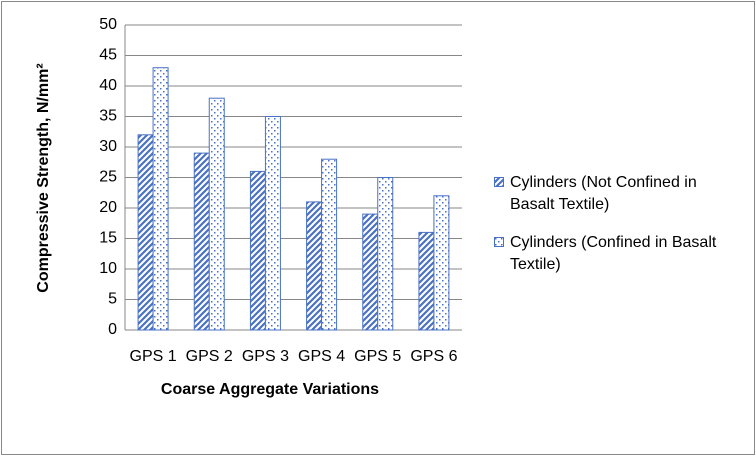 This screenshot has width=756, height=456. Describe the element at coordinates (108, 238) in the screenshot. I see `y-tick-label: 15` at that location.